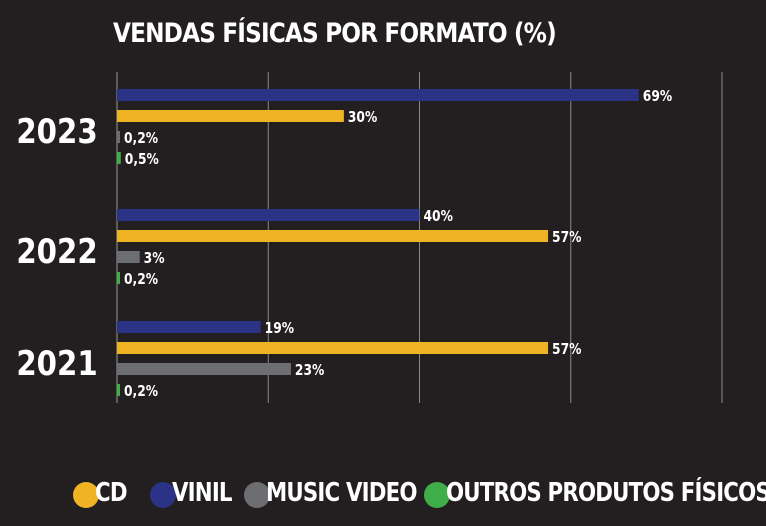 This screenshot has width=766, height=526. Describe the element at coordinates (204, 369) in the screenshot. I see `bar-music-video-2021` at that location.